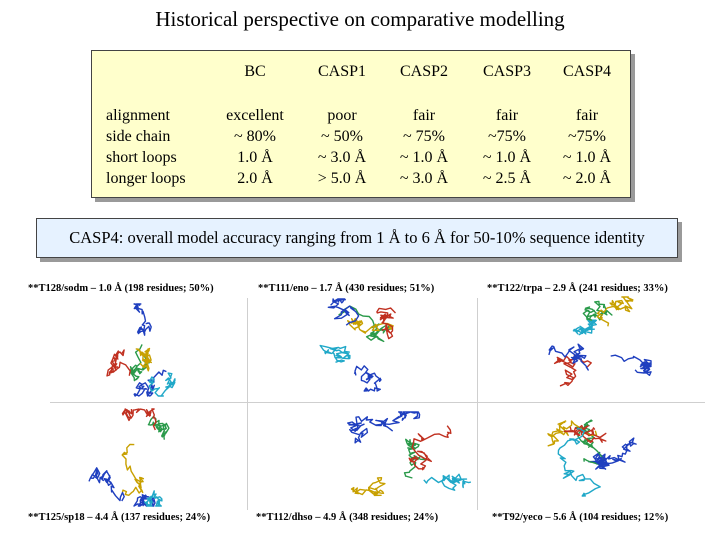  I want to click on col-header-bc: BC, so click(255, 71).